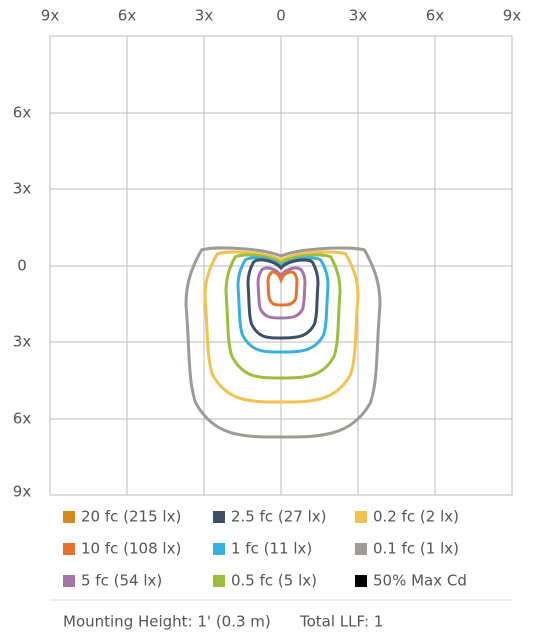  Describe the element at coordinates (22, 266) in the screenshot. I see `left-label: 0` at that location.